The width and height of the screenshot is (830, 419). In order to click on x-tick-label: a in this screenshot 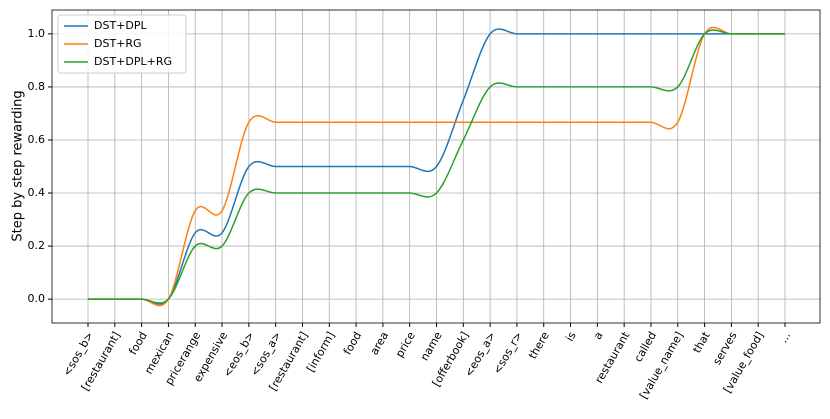, I will do `click(598, 336)`.